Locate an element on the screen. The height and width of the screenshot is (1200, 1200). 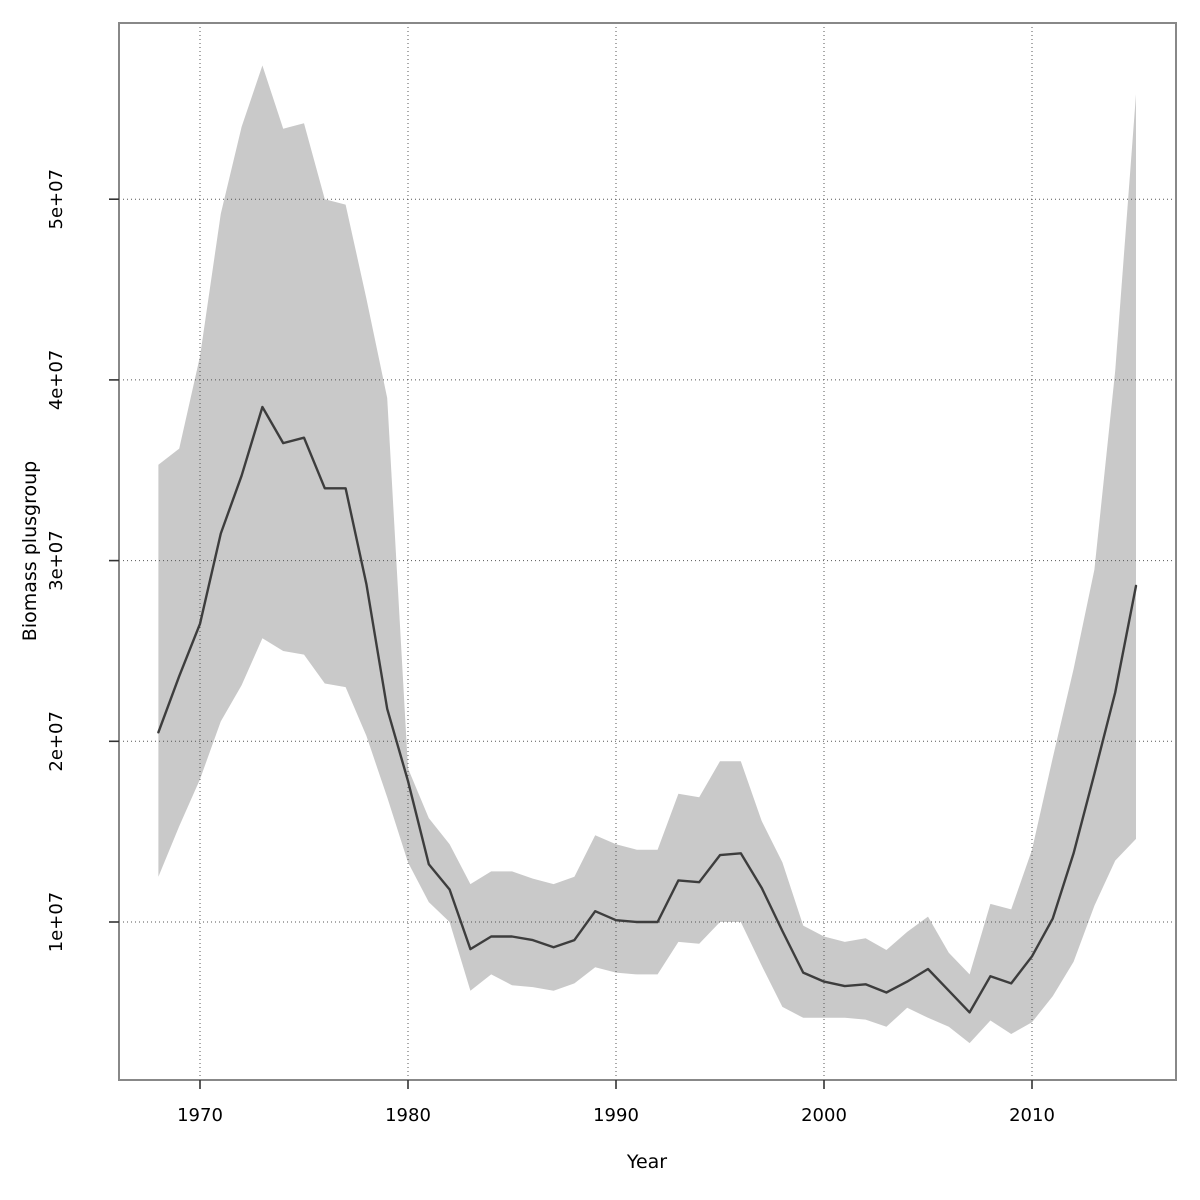
x-axis-ticks is located at coordinates (616, 1084).